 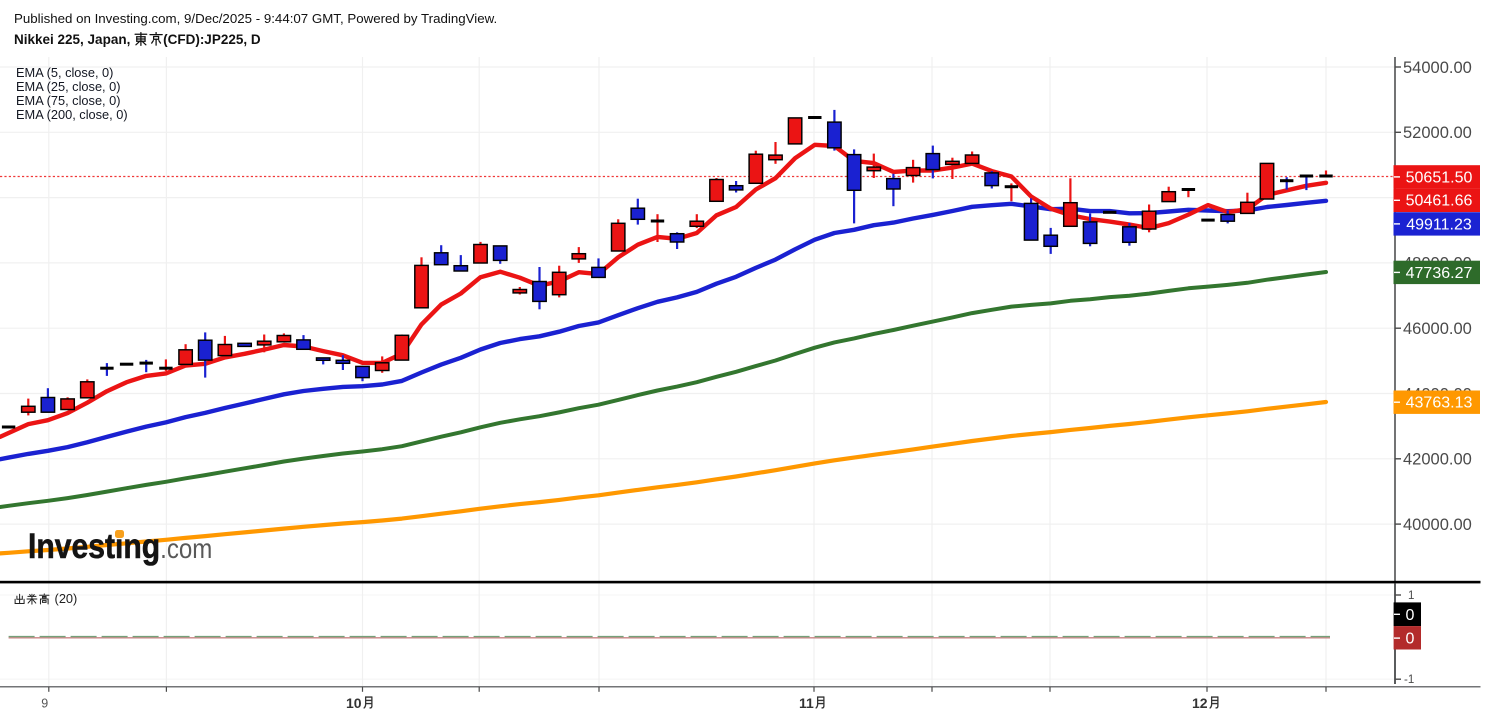 What do you see at coordinates (44, 704) in the screenshot?
I see `svg-text: 9` at bounding box center [44, 704].